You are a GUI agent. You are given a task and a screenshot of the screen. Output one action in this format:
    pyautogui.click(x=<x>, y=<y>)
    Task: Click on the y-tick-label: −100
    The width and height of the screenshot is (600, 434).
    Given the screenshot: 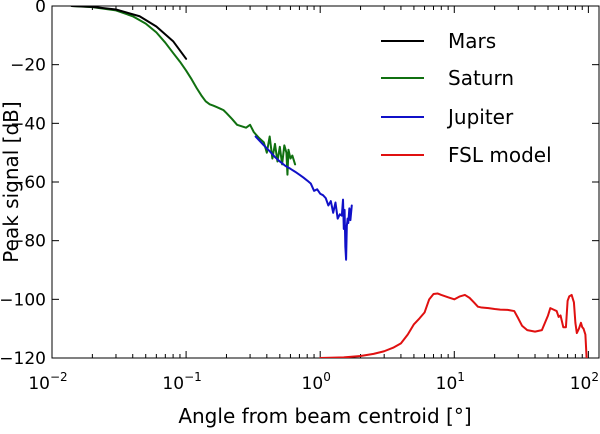 What is the action you would take?
    pyautogui.click(x=23, y=300)
    